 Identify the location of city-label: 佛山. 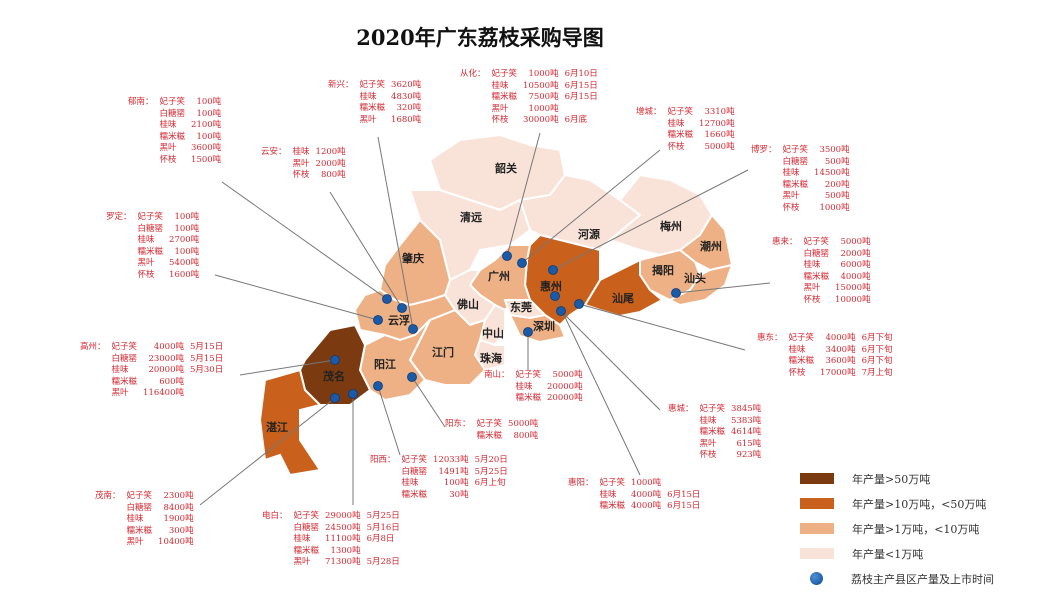
(467, 304).